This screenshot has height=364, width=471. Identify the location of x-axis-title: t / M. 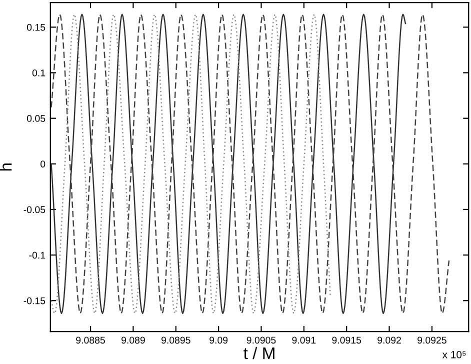
(259, 353).